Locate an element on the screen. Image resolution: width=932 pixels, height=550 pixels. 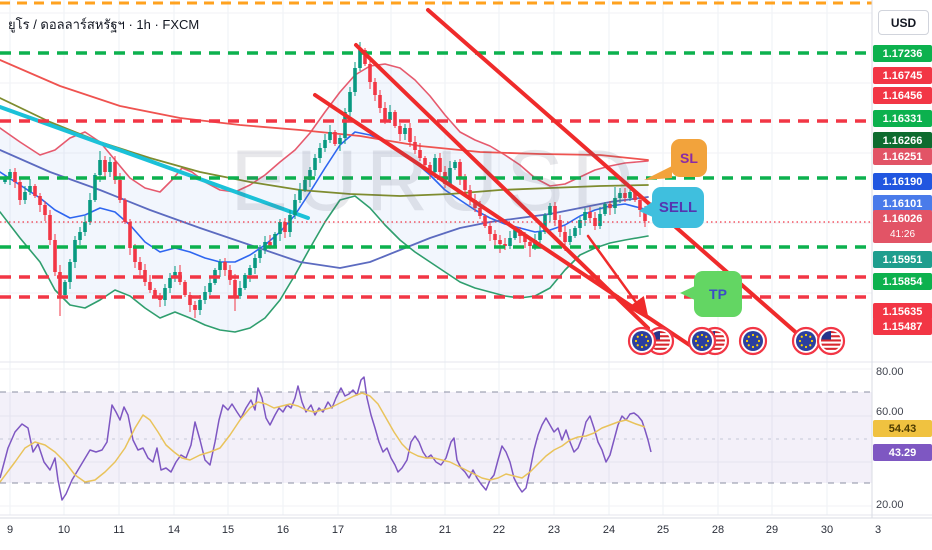
us-flag-icon is located at coordinates (831, 341).